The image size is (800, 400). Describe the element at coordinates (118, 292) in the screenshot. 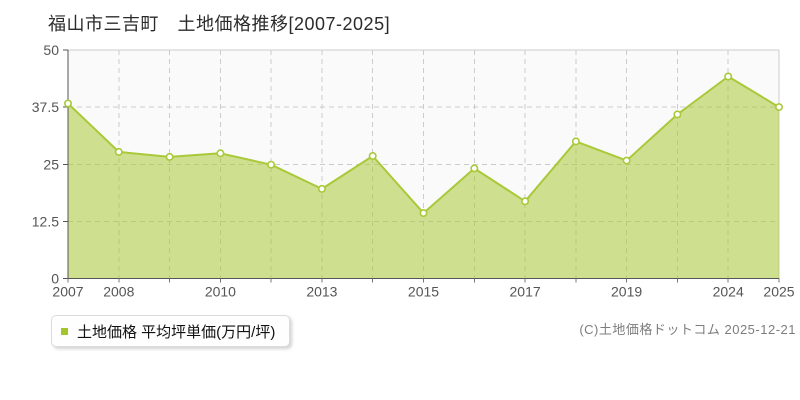

I see `x-tick-label: 2008` at that location.